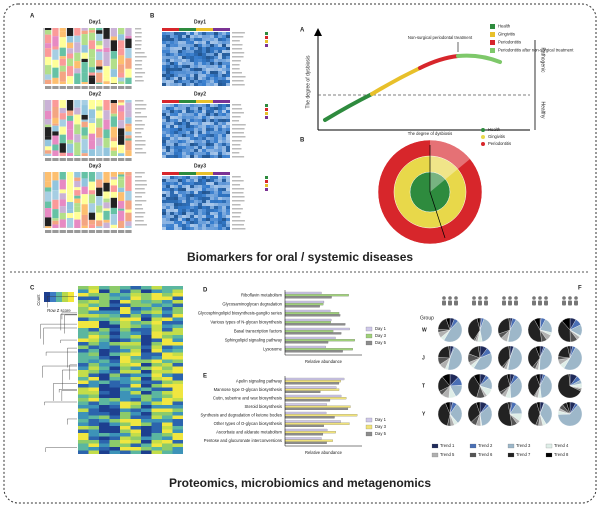 The height and width of the screenshot is (507, 600). What do you see at coordinates (478, 324) in the screenshot?
I see `pie-wedge` at bounding box center [478, 324].